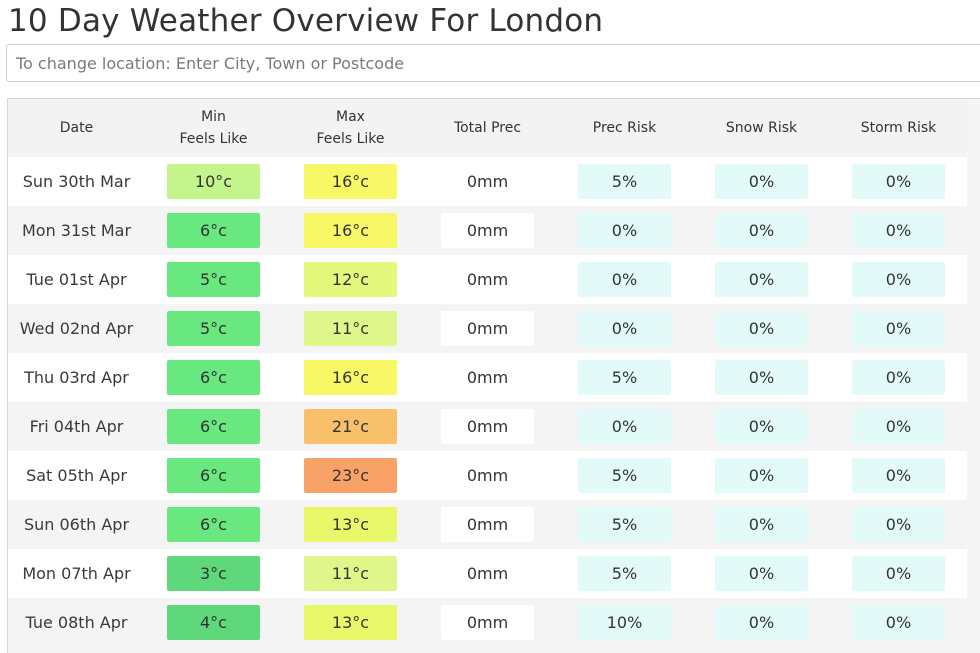 The image size is (980, 653). I want to click on table-row: Mon 07th Apr 3°c 11°c 0mm 5% 0% 0%, so click(487, 573).